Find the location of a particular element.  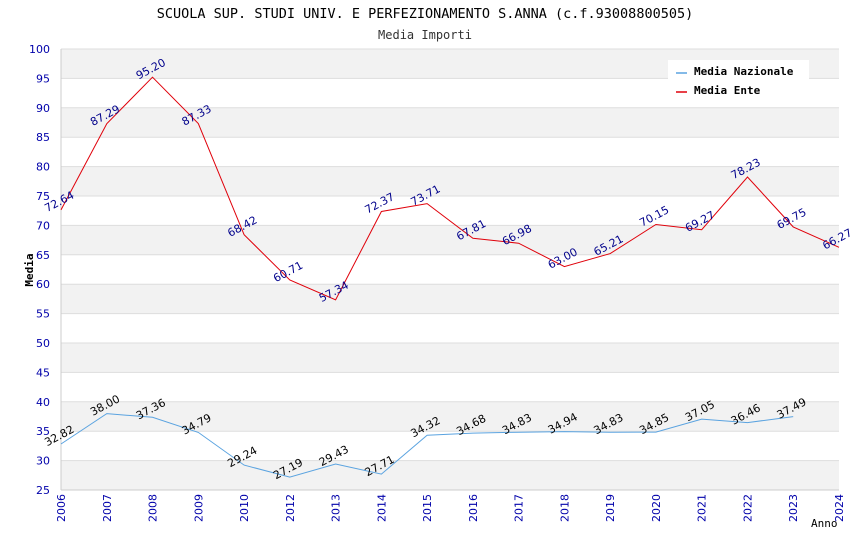

y-tick-label: 50 is located at coordinates (43, 343).